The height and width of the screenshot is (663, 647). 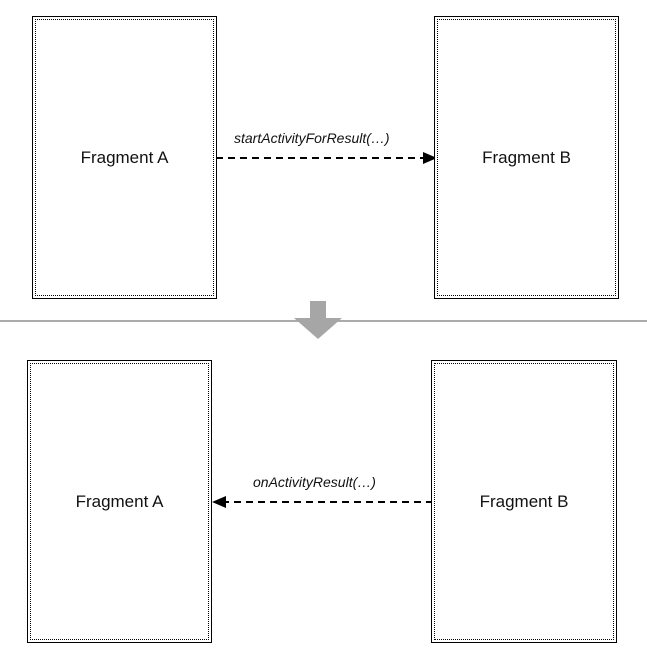 I want to click on arrowhead-right-icon, so click(x=430, y=158).